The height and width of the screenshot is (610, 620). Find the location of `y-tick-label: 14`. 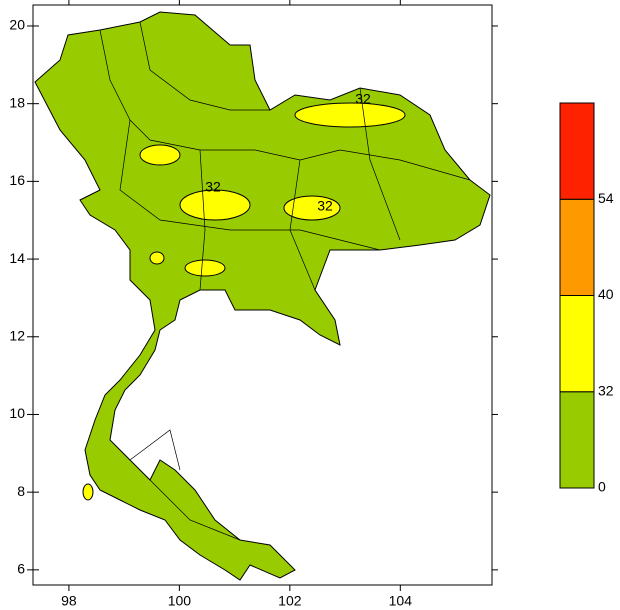

y-tick-label: 14 is located at coordinates (17, 258).